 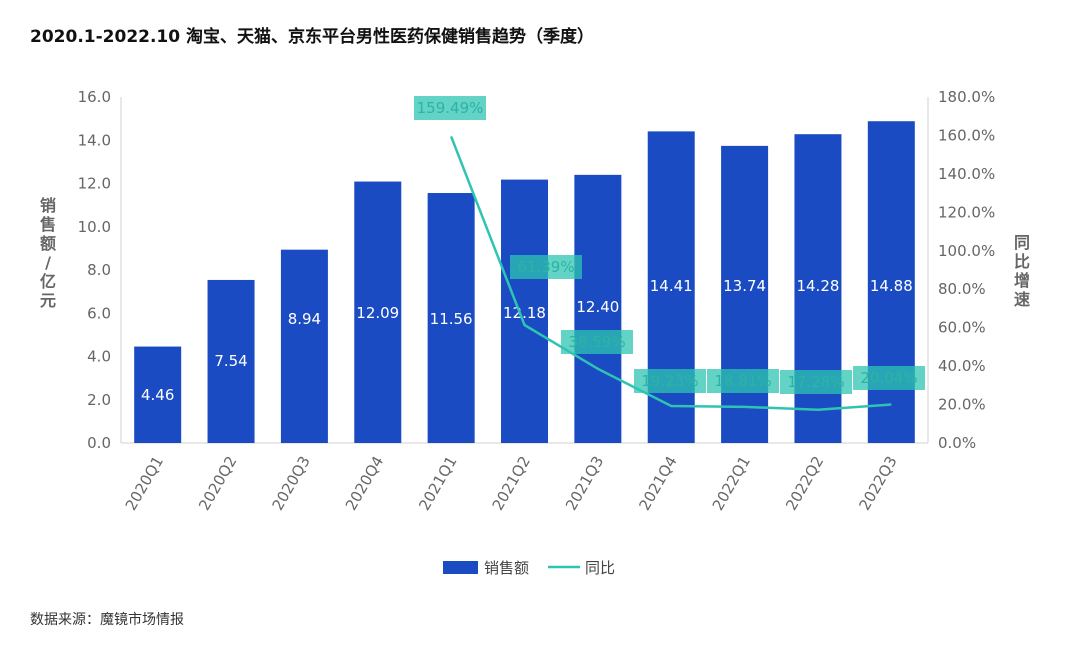 I want to click on bar-value-label: 7.54, so click(x=230, y=361).